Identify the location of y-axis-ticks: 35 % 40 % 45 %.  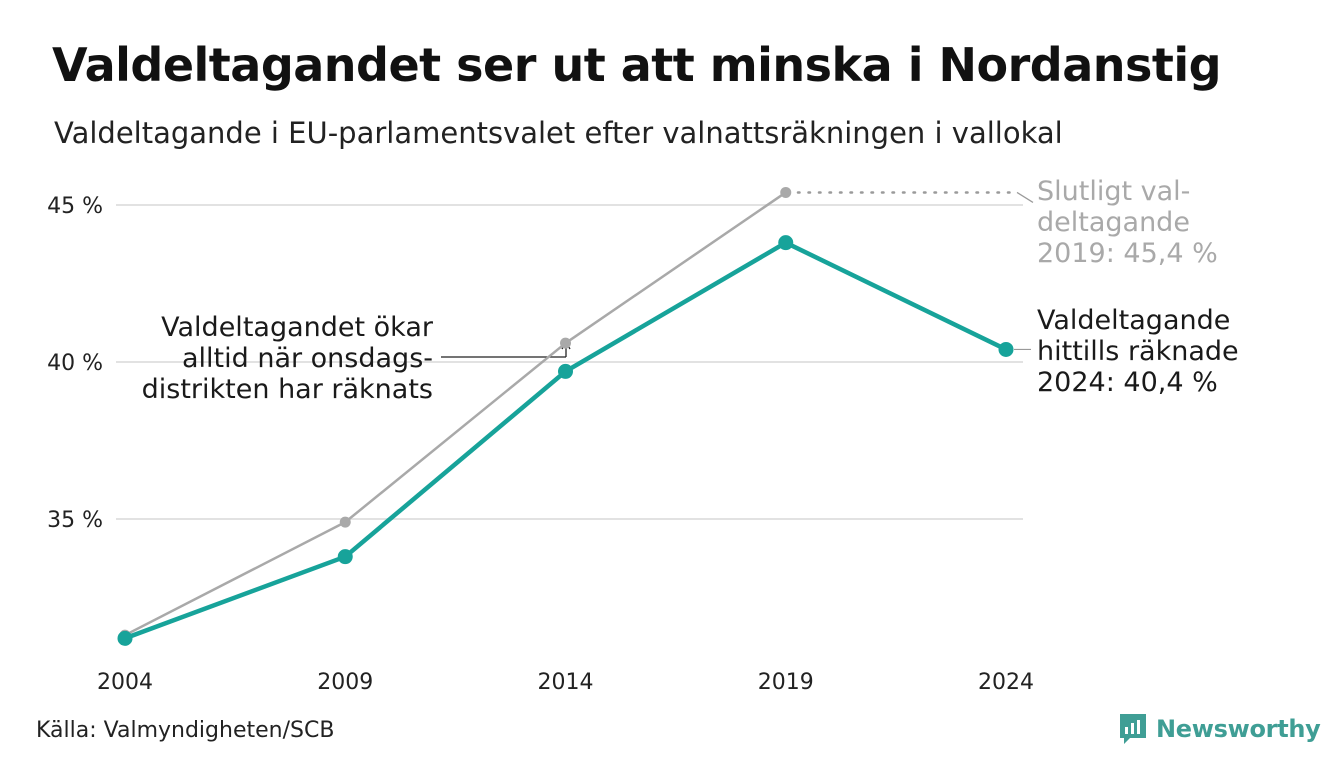
(75, 363).